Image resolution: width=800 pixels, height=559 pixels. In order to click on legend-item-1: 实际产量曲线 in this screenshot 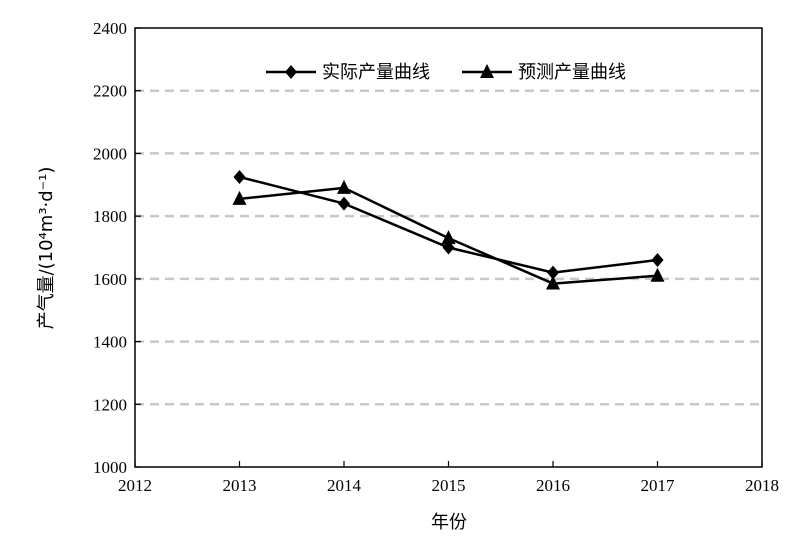, I will do `click(348, 72)`.